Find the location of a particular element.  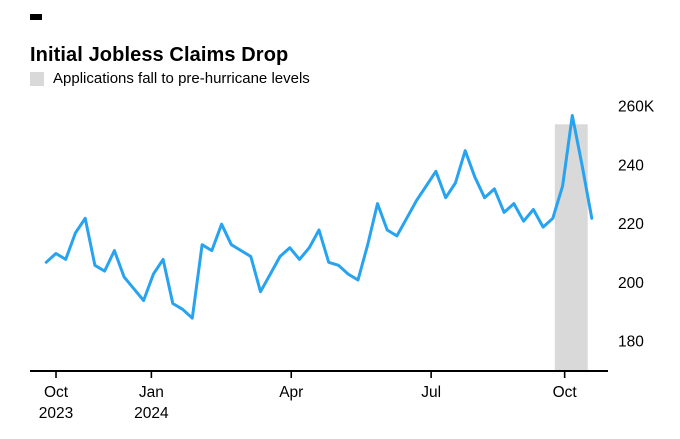

brand-mark is located at coordinates (36, 17).